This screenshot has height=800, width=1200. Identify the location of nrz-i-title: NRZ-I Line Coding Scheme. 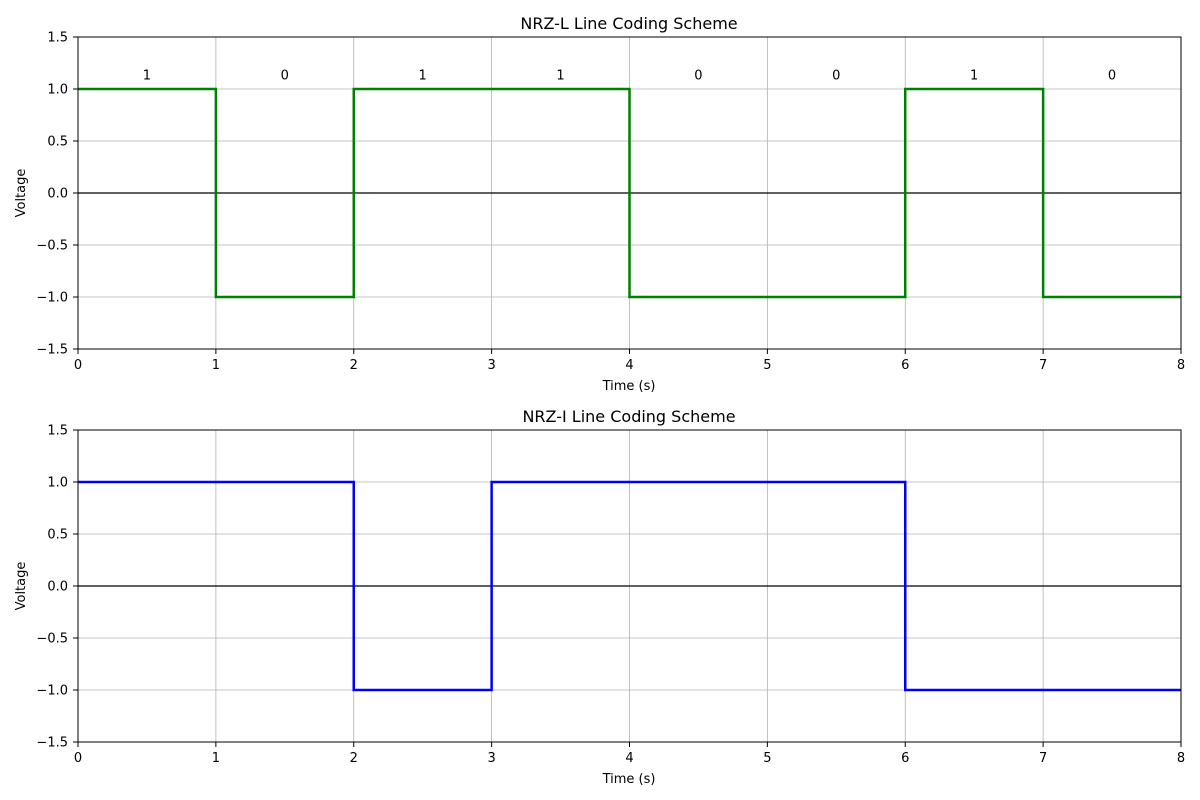
(628, 416).